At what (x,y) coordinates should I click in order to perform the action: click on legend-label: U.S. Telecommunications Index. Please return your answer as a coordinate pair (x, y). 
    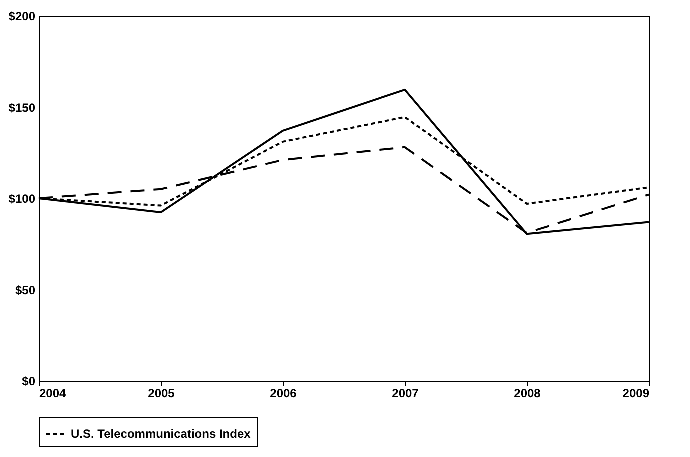
    Looking at the image, I should click on (161, 434).